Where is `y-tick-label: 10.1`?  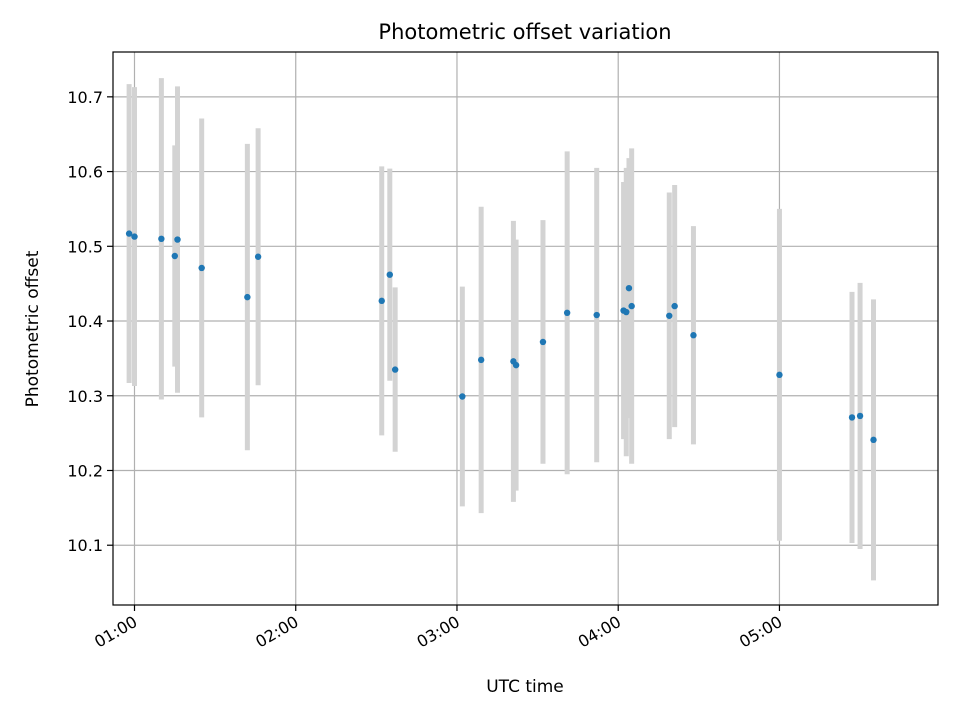 y-tick-label: 10.1 is located at coordinates (85, 545).